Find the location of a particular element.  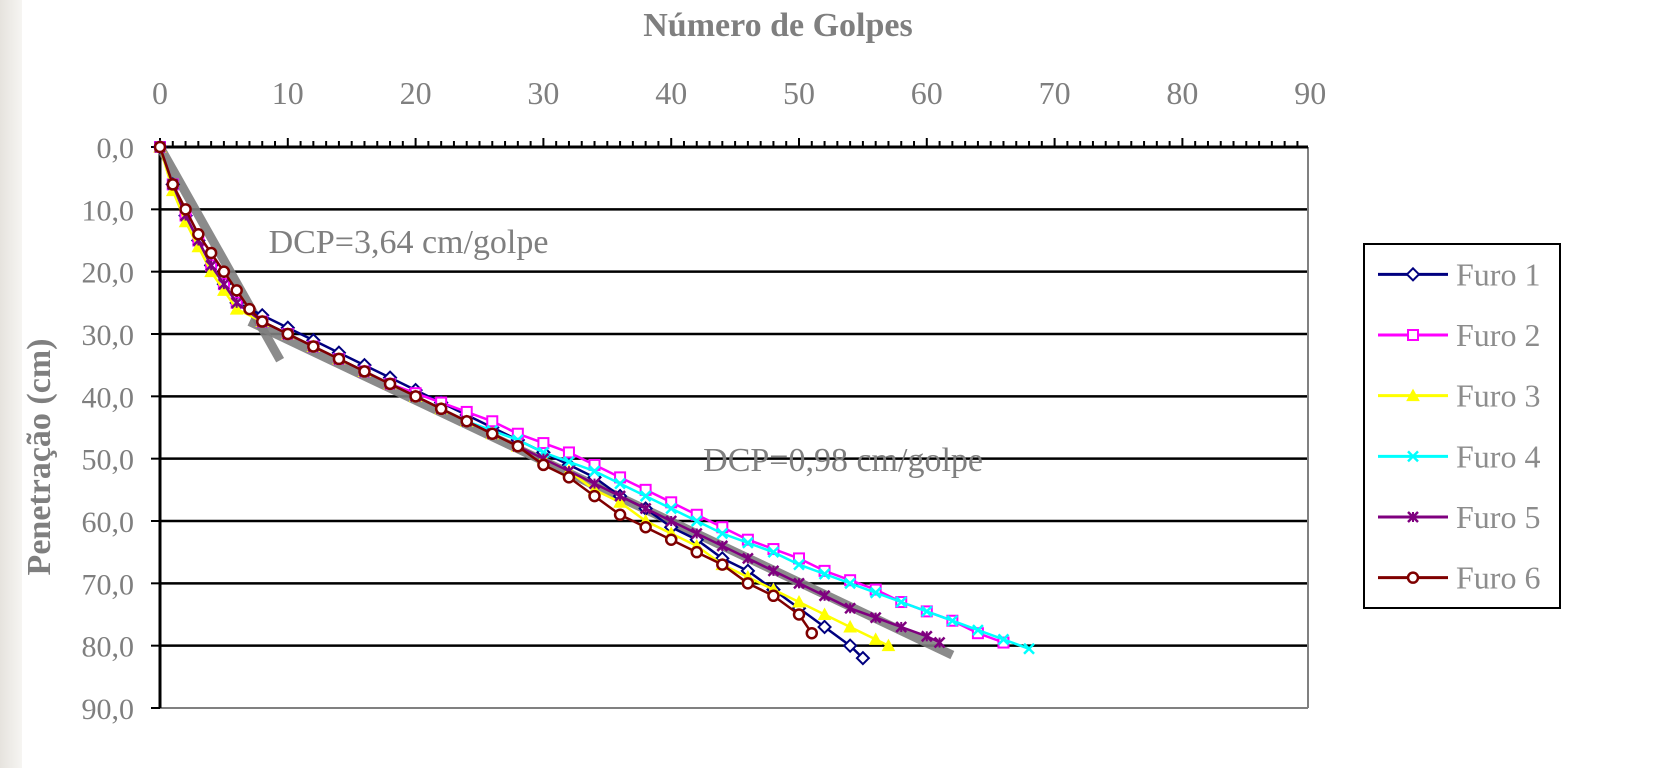

y-tick-label: 50,0 is located at coordinates (108, 460).